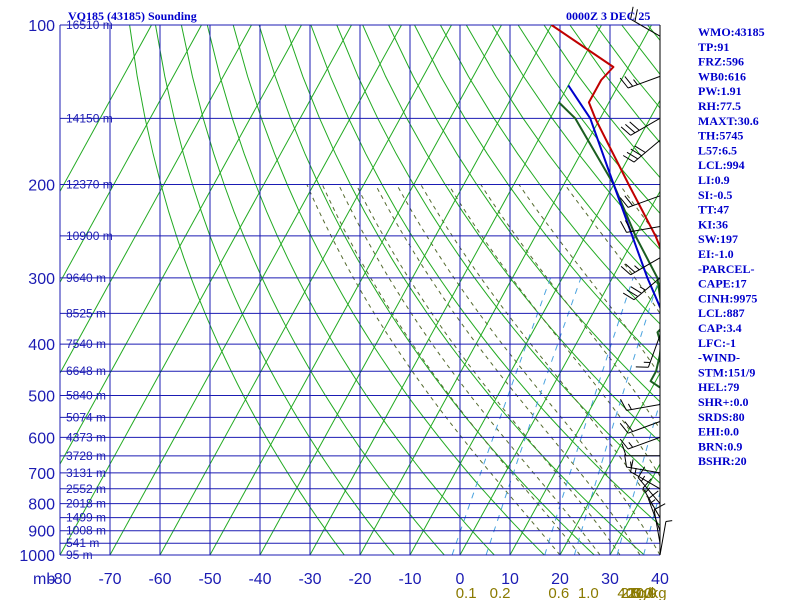 The height and width of the screenshot is (600, 800). Describe the element at coordinates (86, 518) in the screenshot. I see `height-label: 1499 m` at that location.